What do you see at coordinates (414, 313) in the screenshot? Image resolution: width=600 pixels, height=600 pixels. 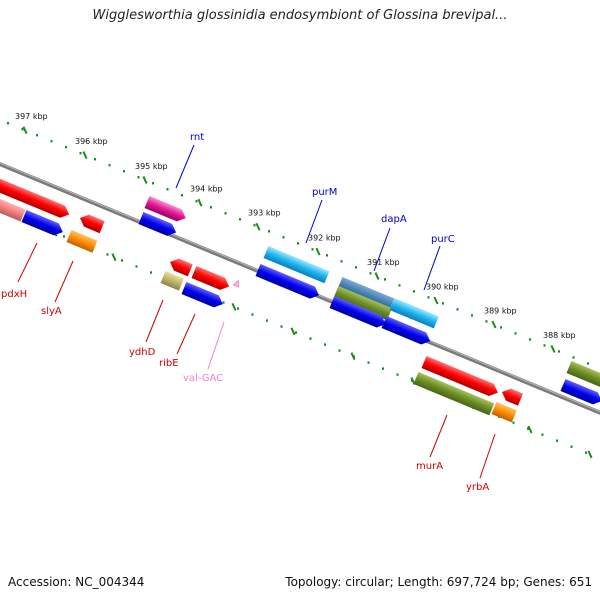 I see `gene-block-purC` at bounding box center [414, 313].